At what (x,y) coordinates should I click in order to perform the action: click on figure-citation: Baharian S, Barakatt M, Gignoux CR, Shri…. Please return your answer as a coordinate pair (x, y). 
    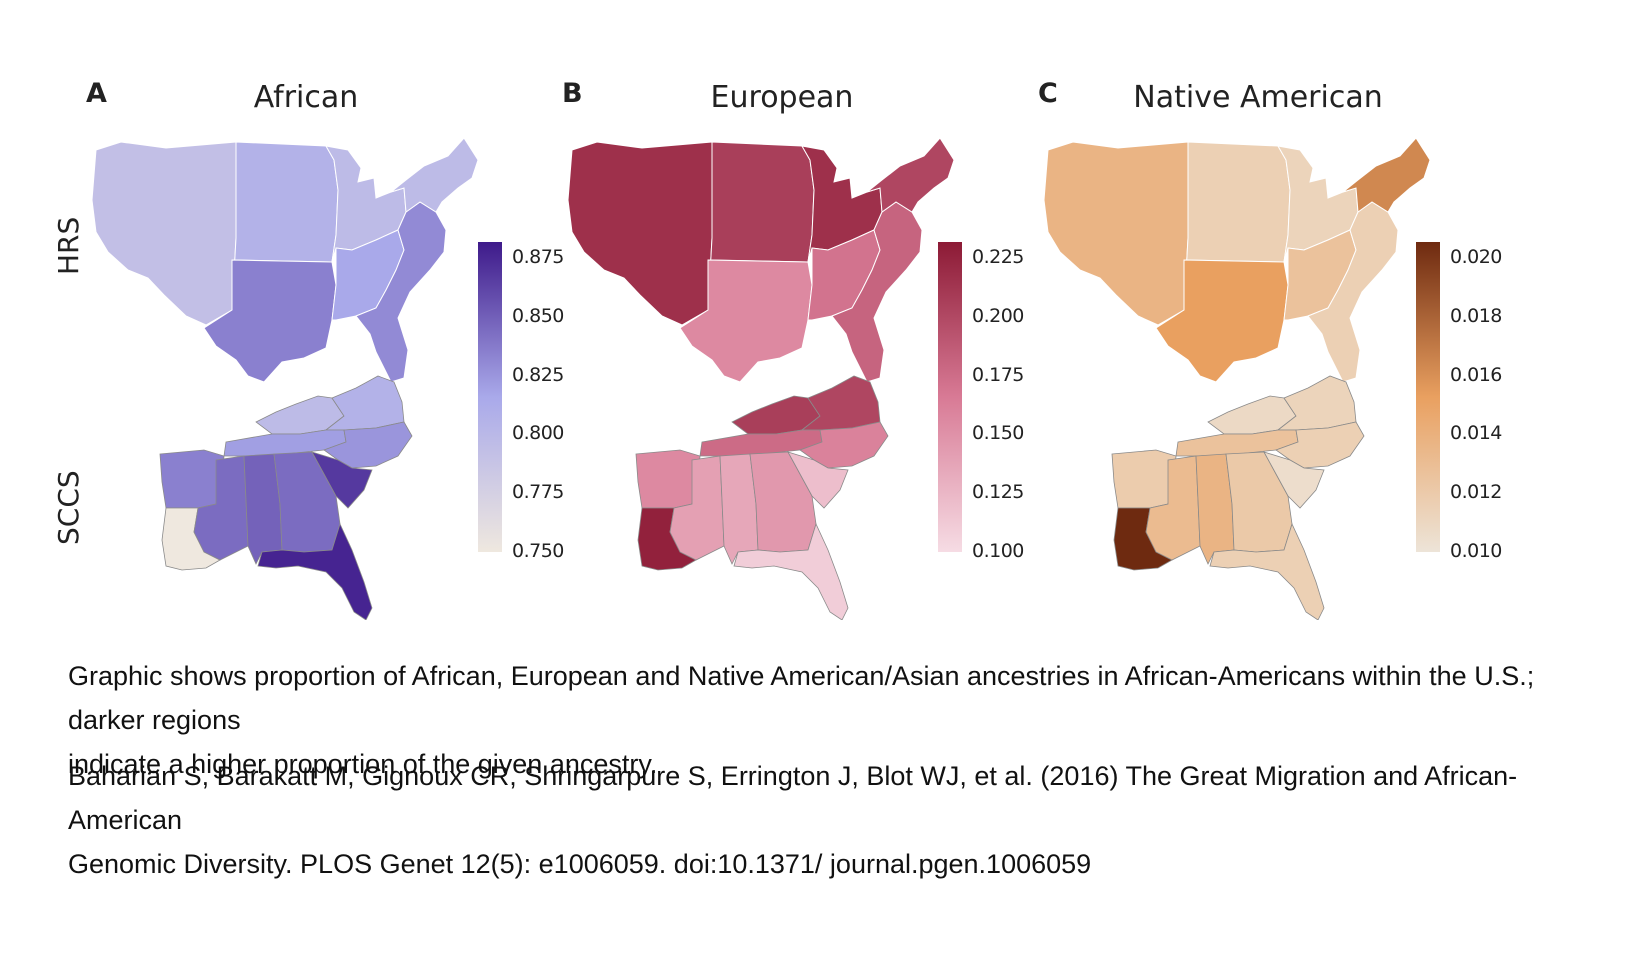
    Looking at the image, I should click on (828, 820).